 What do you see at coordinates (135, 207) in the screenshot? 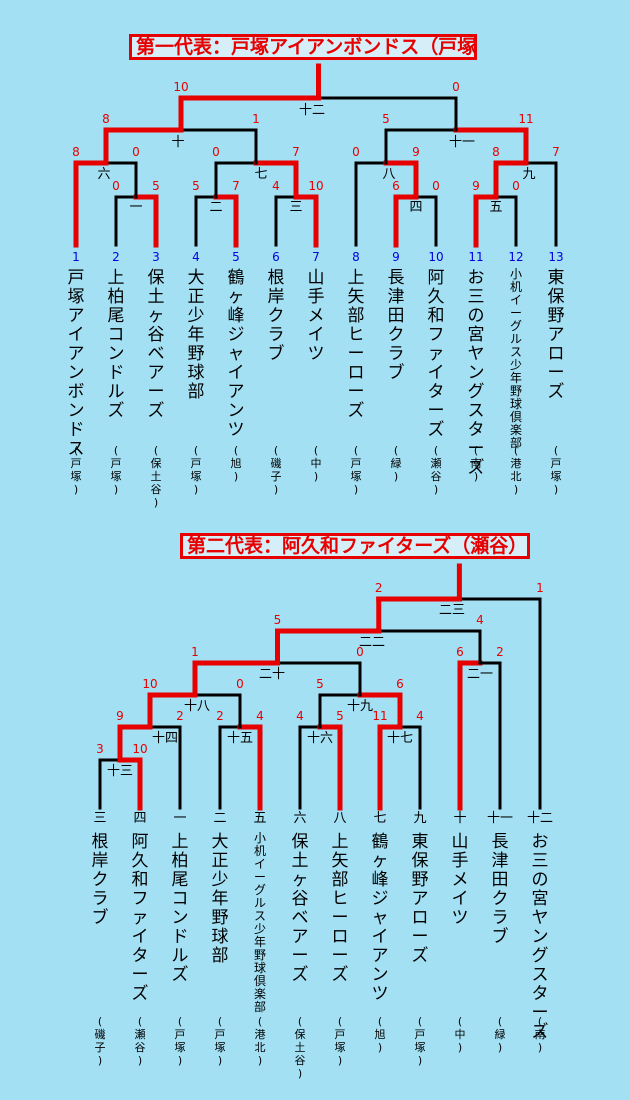
I see `game-number: 一` at bounding box center [135, 207].